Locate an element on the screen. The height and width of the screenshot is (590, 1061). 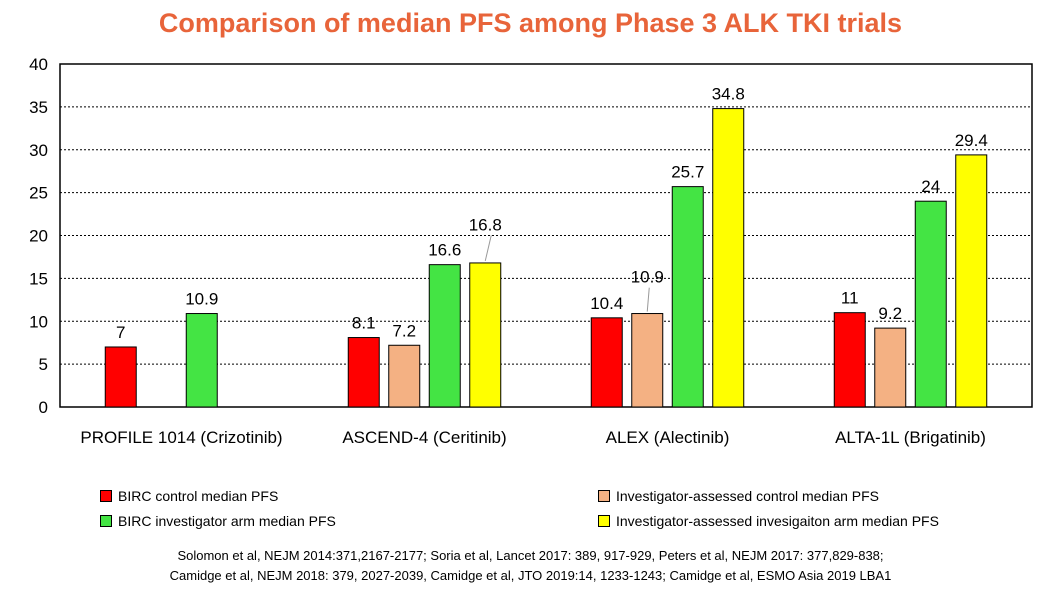
y-tick-label: 10 is located at coordinates (38, 321).